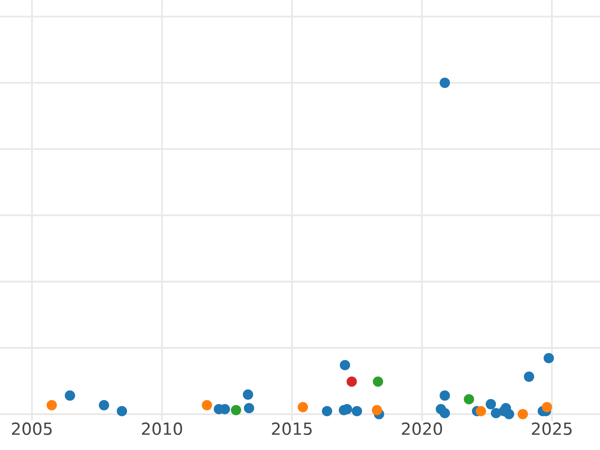  Describe the element at coordinates (32, 429) in the screenshot. I see `x-tick-label: 2005` at that location.